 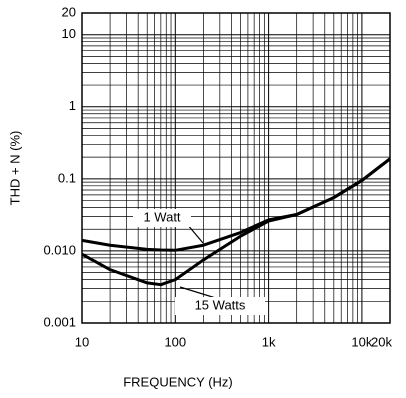 What do you see at coordinates (195, 233) in the screenshot?
I see `callout-arrow` at bounding box center [195, 233].